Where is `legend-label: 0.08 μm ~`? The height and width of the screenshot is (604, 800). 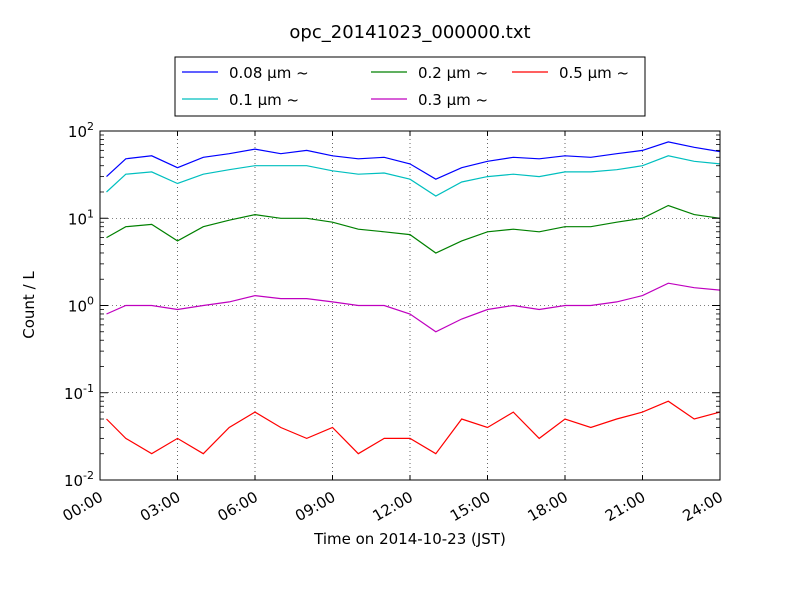
legend-label: 0.08 μm ~ is located at coordinates (269, 73).